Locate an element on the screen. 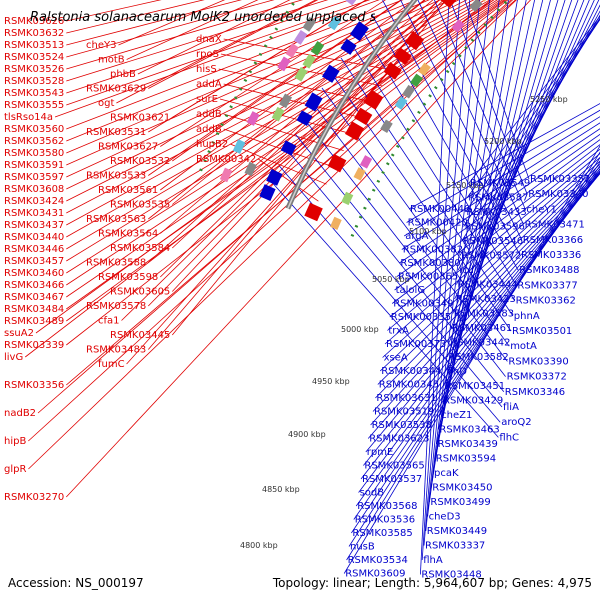 The width and height of the screenshot is (600, 600). gene-label-forward: RSMK03560 is located at coordinates (34, 129).